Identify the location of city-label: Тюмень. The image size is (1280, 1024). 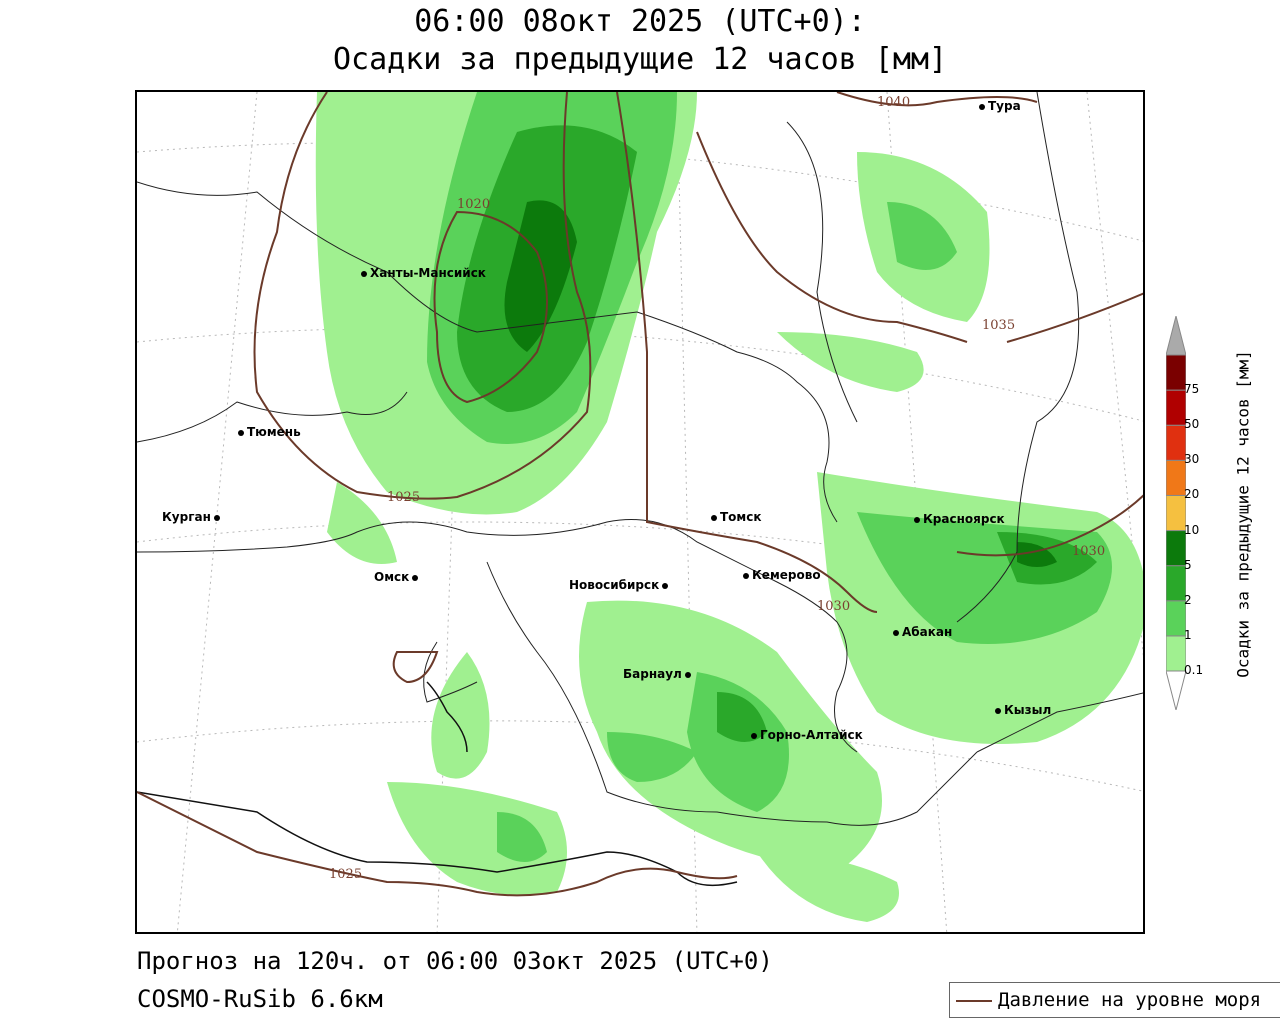
(274, 432).